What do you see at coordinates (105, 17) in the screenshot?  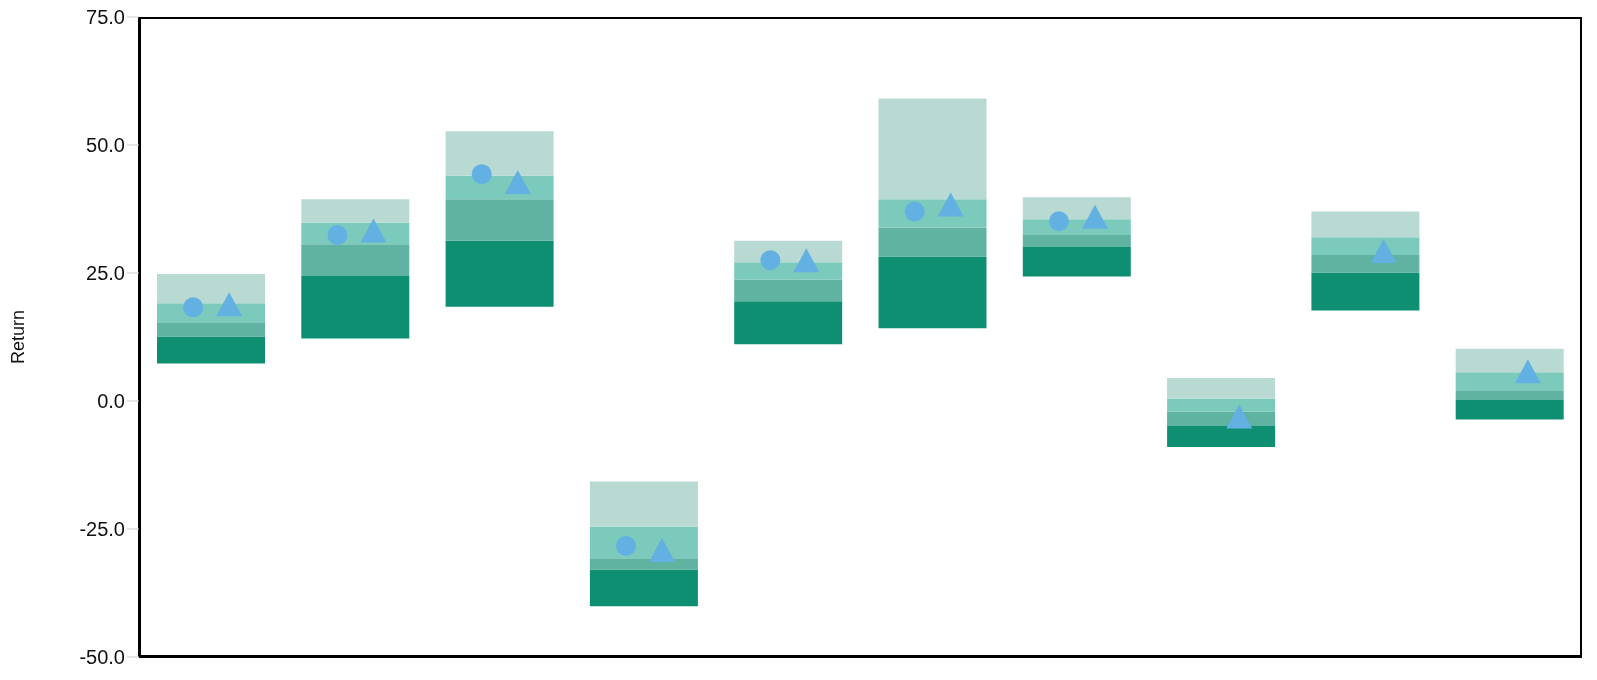 I see `y-tick-label: 75.0` at bounding box center [105, 17].